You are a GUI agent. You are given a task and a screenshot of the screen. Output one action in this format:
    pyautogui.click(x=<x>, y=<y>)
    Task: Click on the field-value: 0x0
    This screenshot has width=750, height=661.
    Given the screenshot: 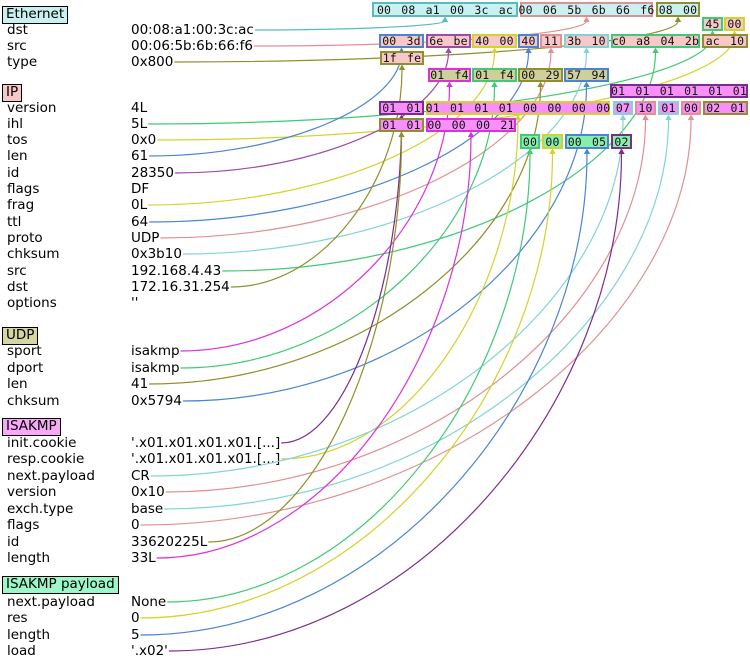 What is the action you would take?
    pyautogui.click(x=144, y=140)
    